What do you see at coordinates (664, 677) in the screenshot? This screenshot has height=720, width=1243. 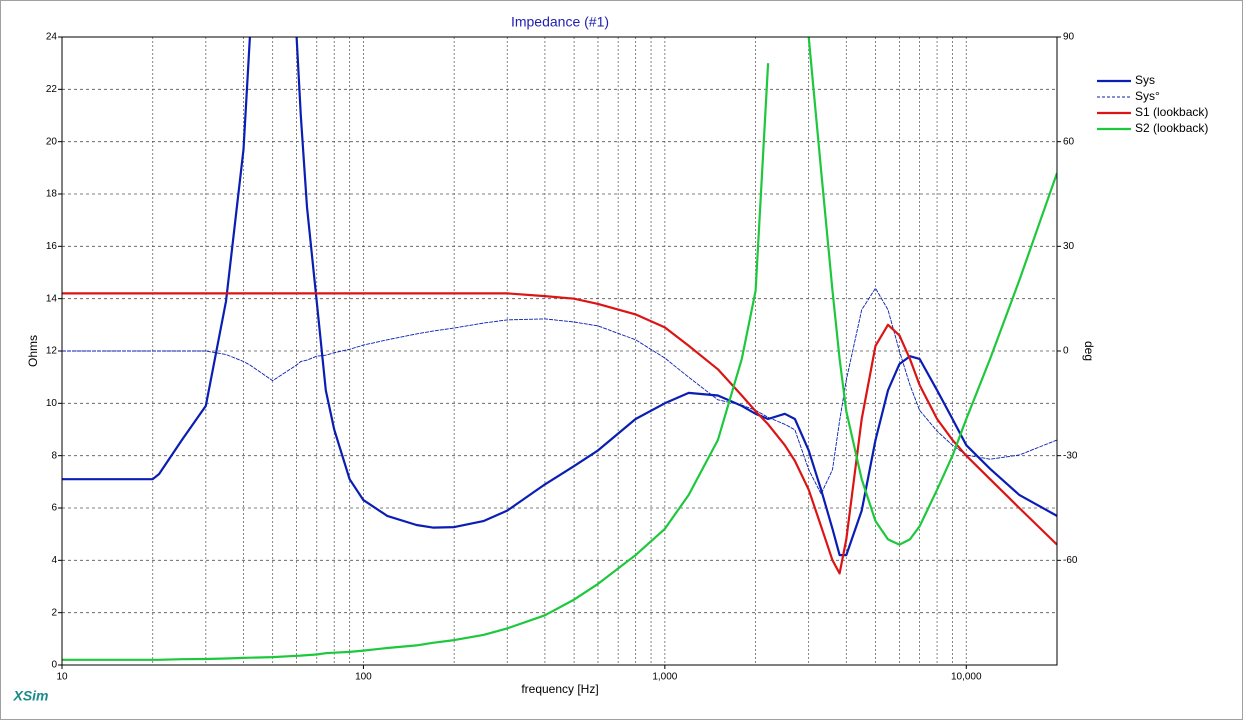 I see `x-tick-label: 1,000` at bounding box center [664, 677].